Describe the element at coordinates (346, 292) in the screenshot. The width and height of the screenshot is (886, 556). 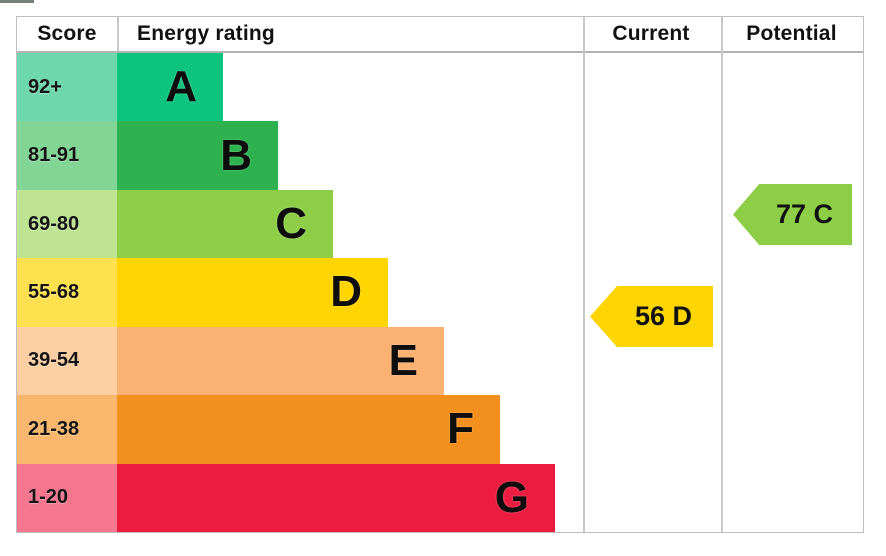
I see `rating-letter-D: D` at that location.